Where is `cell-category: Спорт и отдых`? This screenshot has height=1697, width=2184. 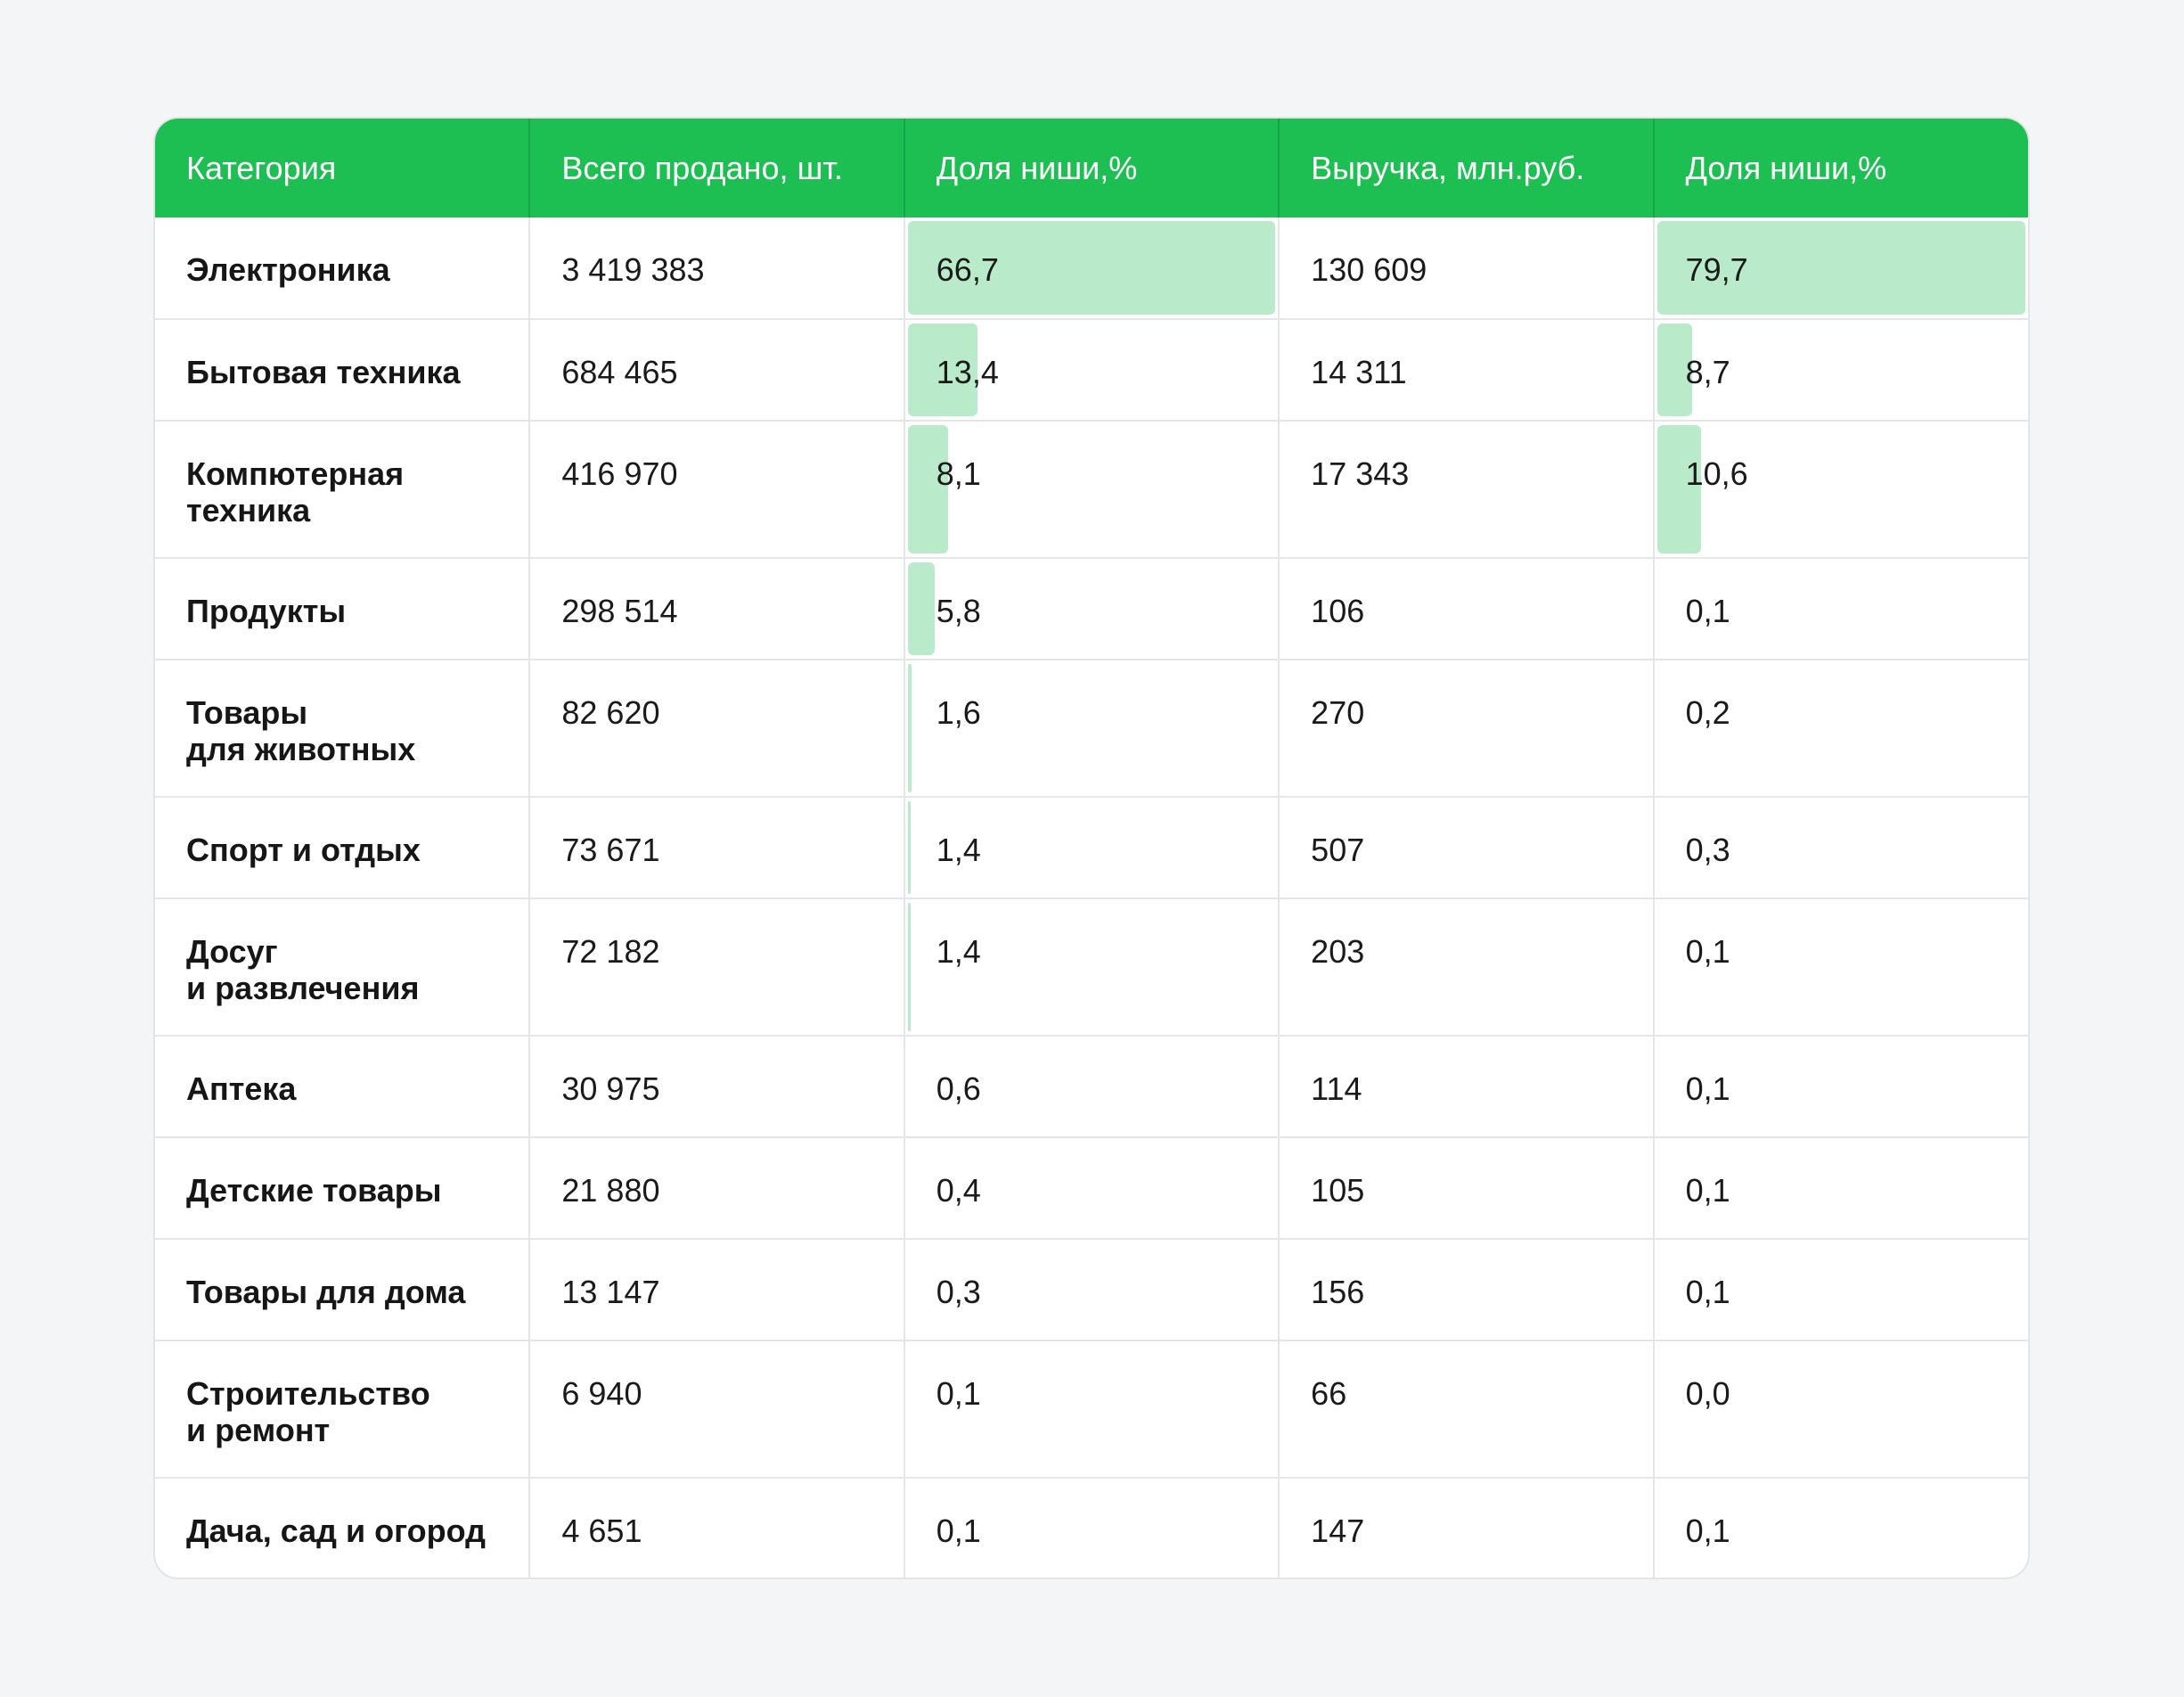 cell-category: Спорт и отдых is located at coordinates (343, 847).